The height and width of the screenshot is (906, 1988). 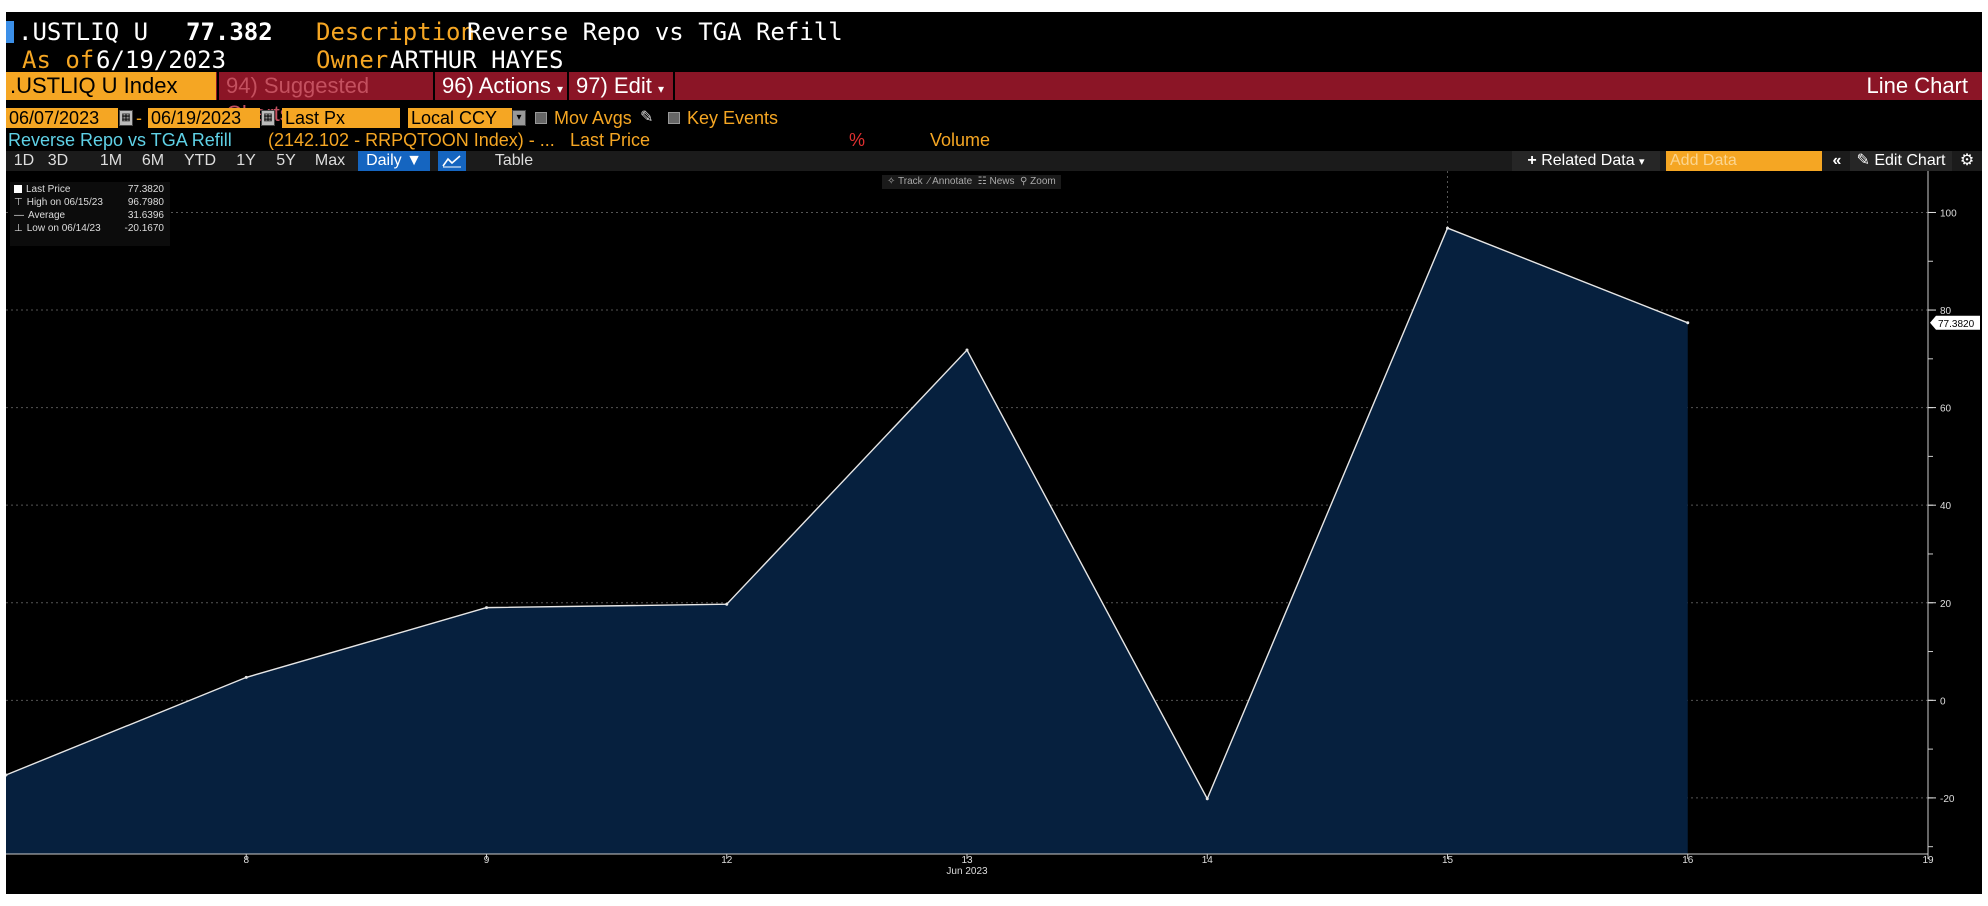 I want to click on edit-chart-label: Edit Chart, so click(x=1910, y=160).